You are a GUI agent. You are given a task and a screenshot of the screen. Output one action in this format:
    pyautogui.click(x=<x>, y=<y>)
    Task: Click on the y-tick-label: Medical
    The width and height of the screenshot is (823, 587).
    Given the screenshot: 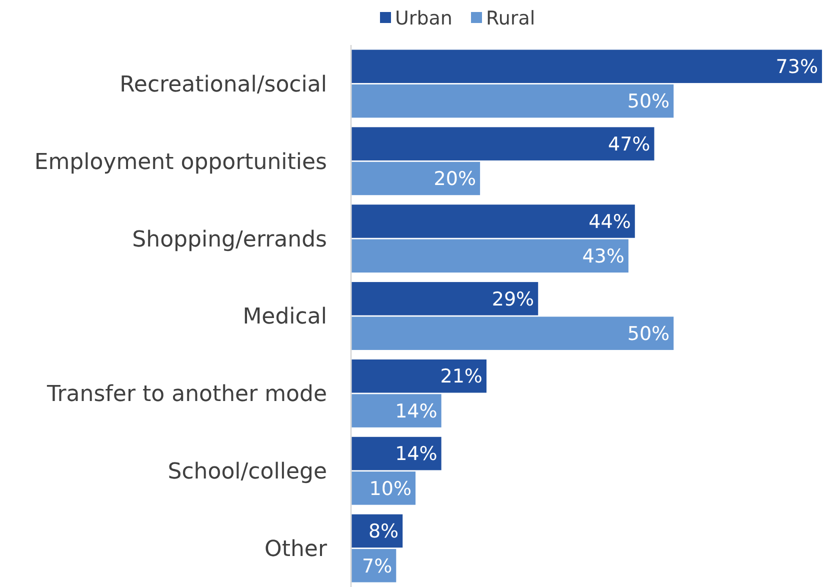 What is the action you would take?
    pyautogui.click(x=284, y=317)
    